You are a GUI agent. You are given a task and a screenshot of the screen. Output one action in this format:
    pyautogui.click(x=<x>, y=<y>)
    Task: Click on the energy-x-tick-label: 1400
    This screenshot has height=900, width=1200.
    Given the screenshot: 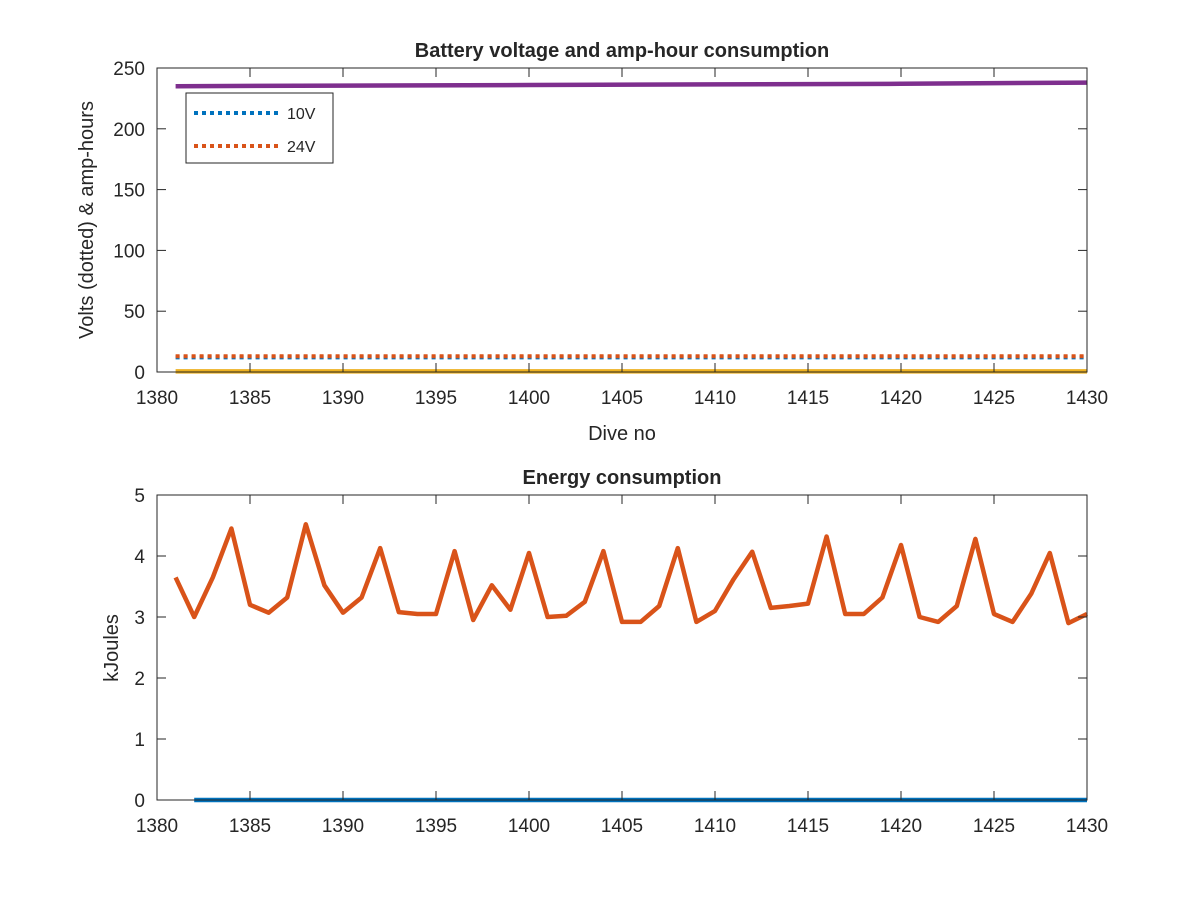 What is the action you would take?
    pyautogui.click(x=529, y=826)
    